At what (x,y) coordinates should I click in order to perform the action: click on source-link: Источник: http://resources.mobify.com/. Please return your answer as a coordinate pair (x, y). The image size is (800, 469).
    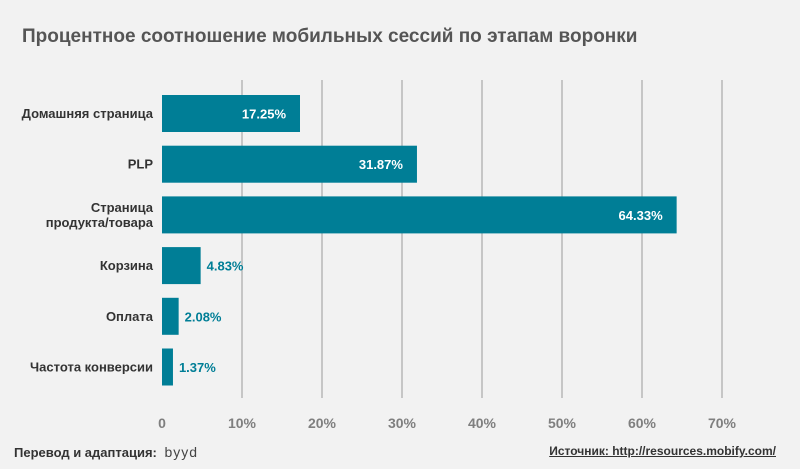
    Looking at the image, I should click on (662, 451).